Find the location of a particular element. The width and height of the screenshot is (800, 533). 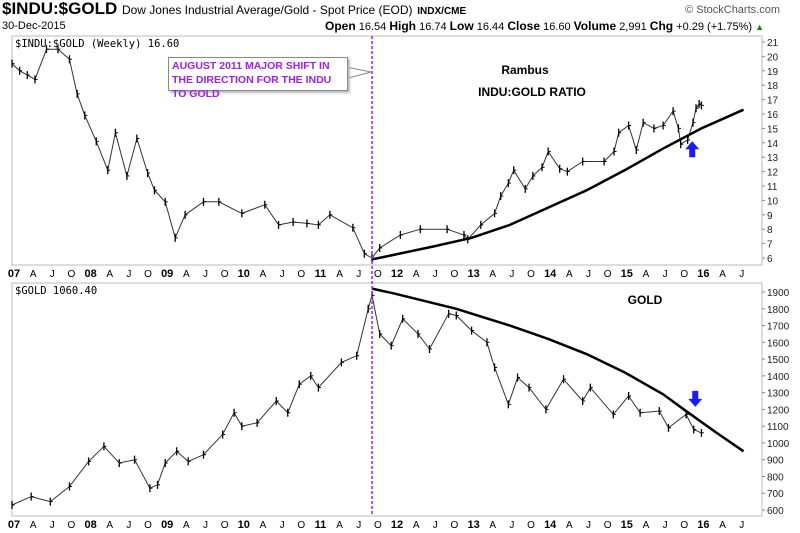

up-triangle-icon: ▲ is located at coordinates (759, 27).